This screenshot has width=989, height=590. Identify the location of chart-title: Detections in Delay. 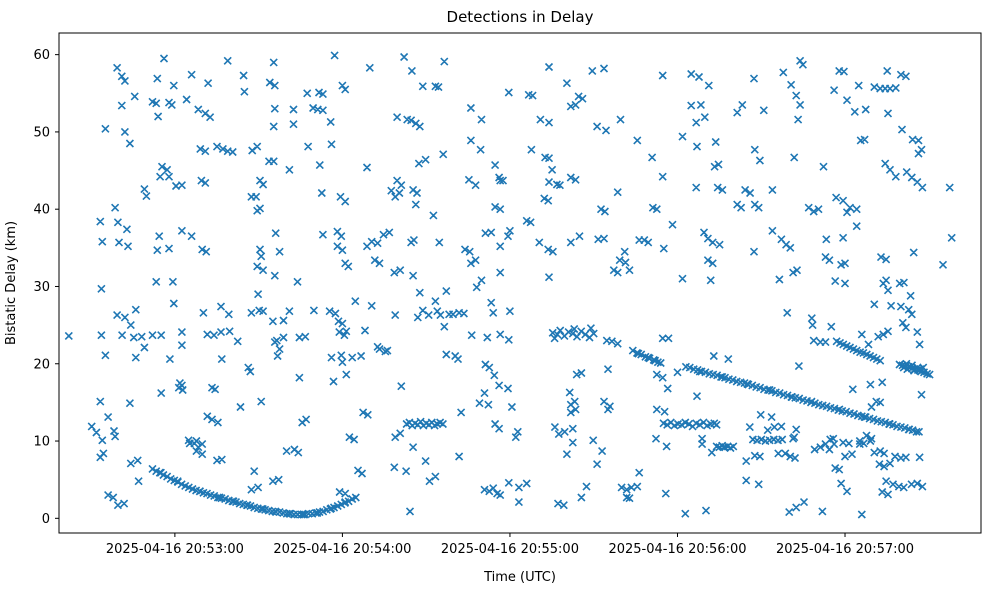
(520, 17).